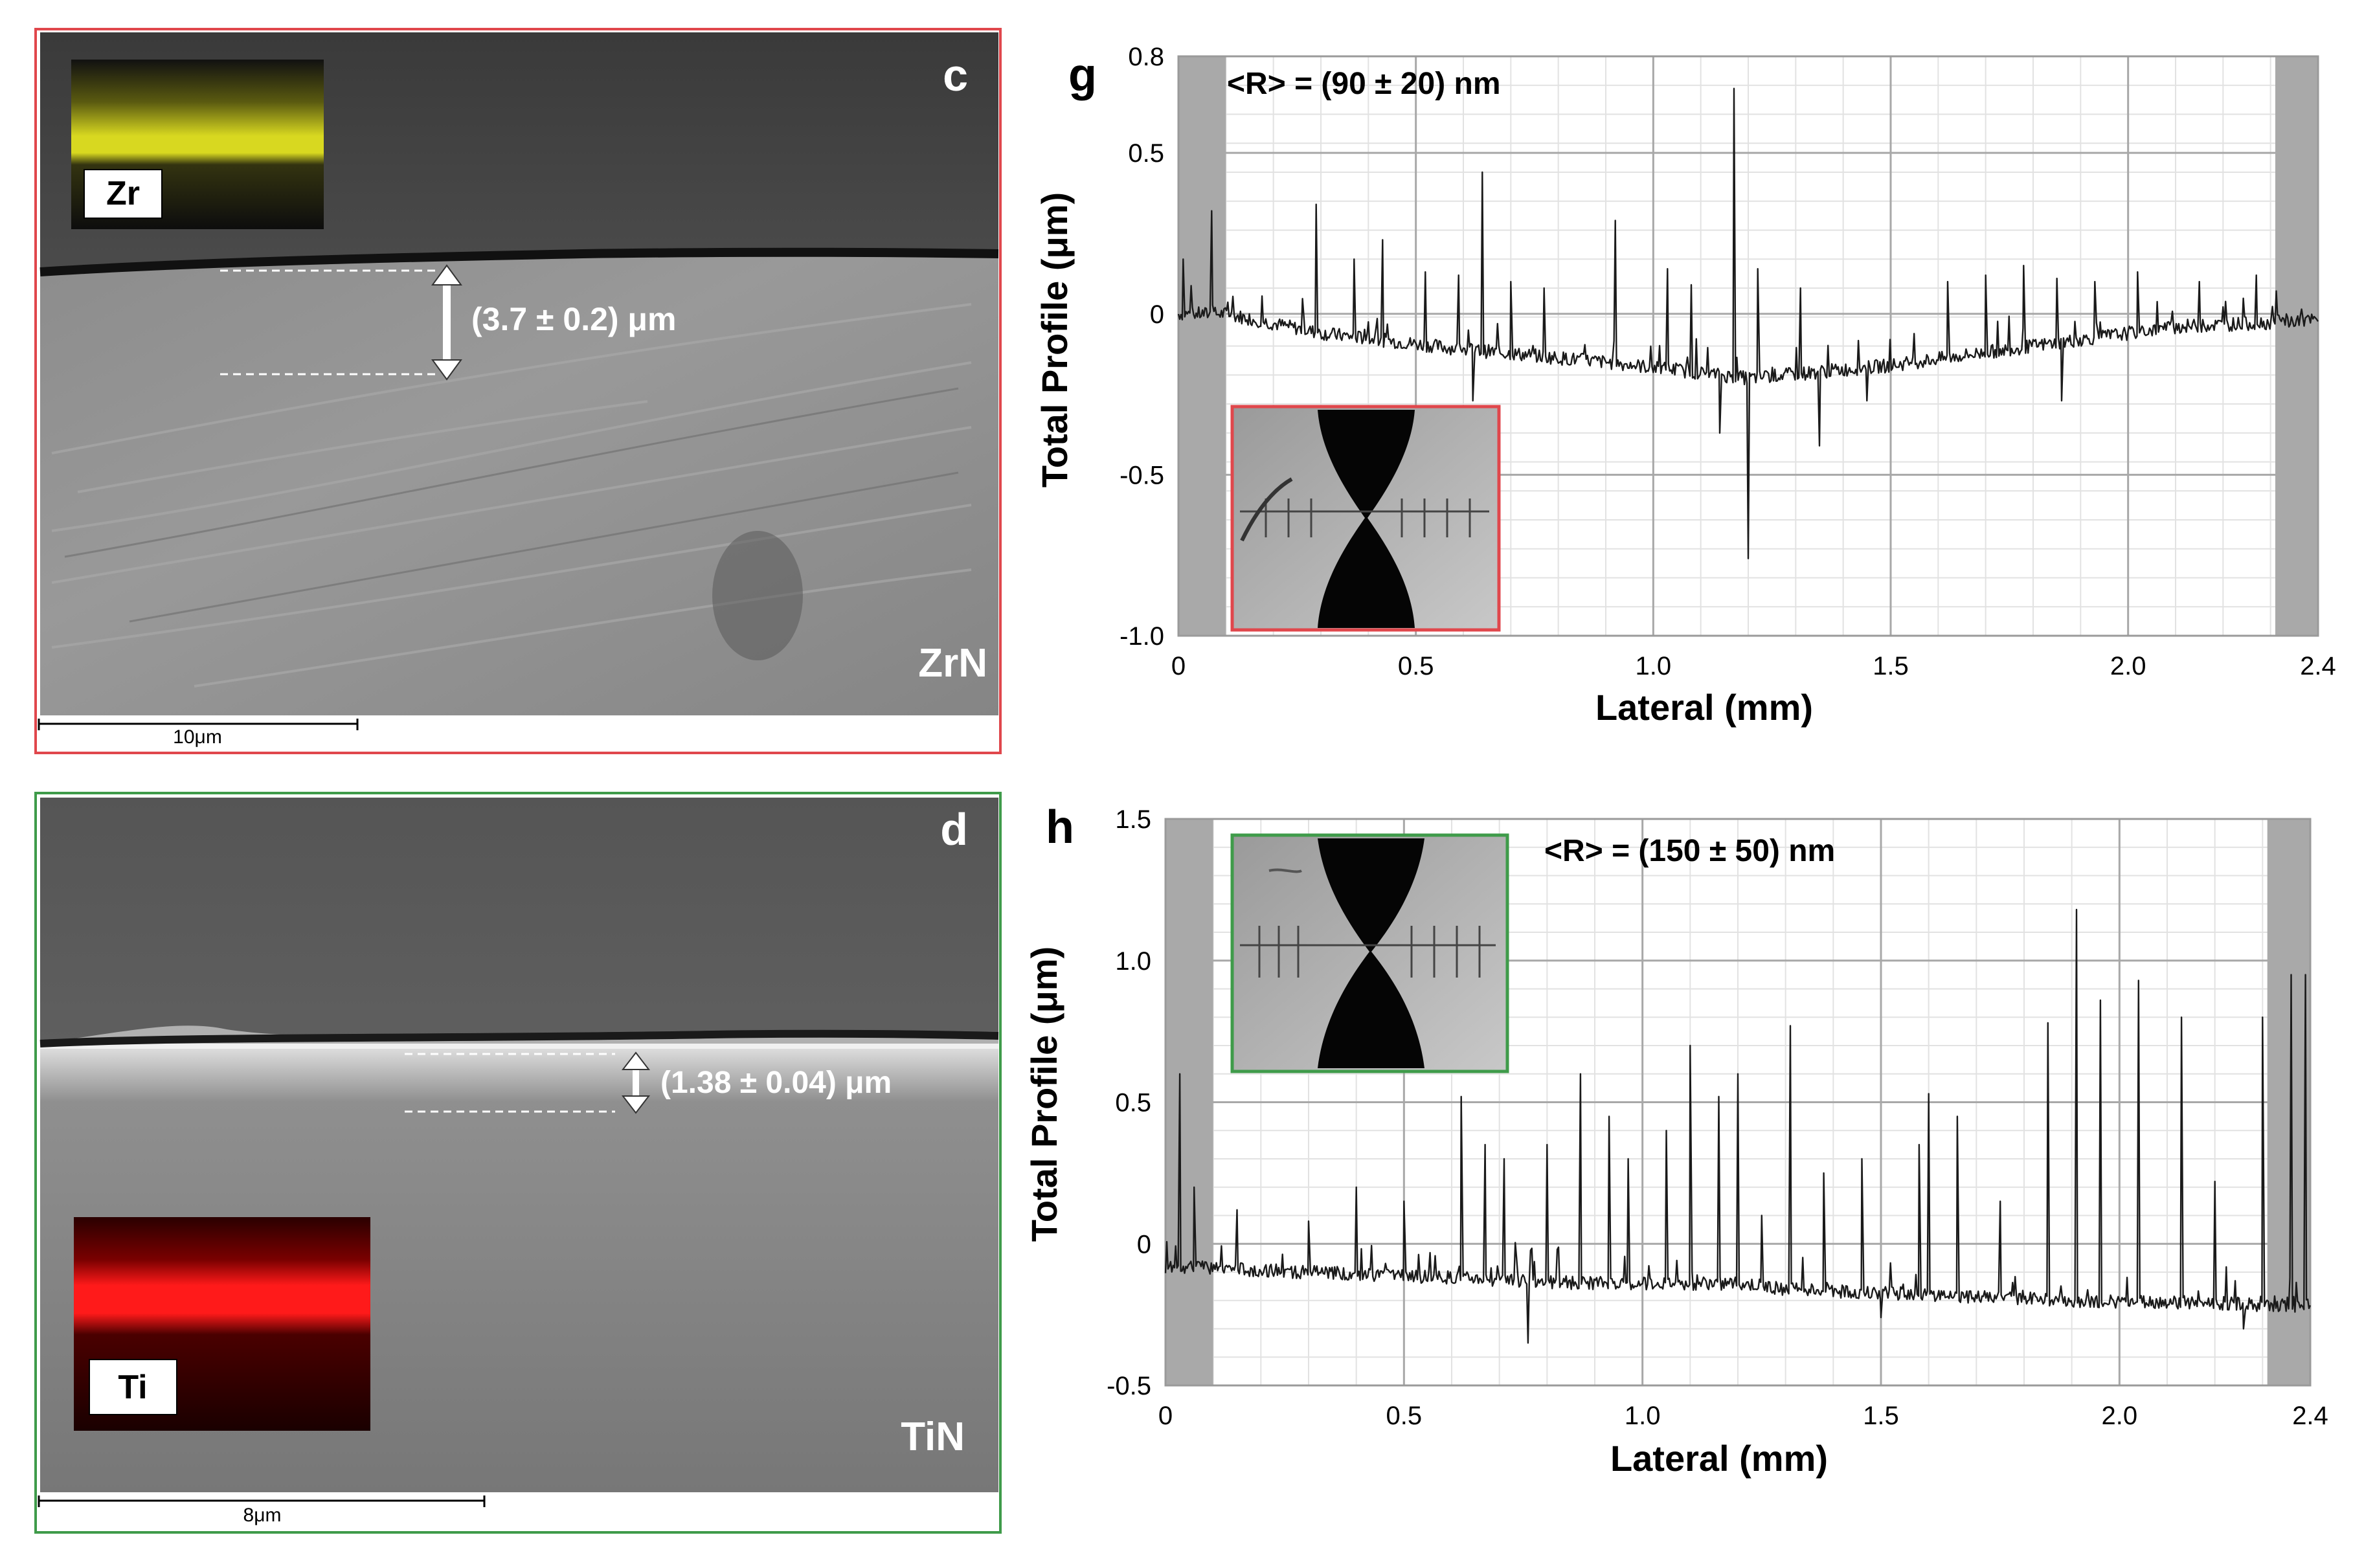 The height and width of the screenshot is (1568, 2364). I want to click on thickness-label: (3.7 ± 0.2) μm, so click(573, 319).